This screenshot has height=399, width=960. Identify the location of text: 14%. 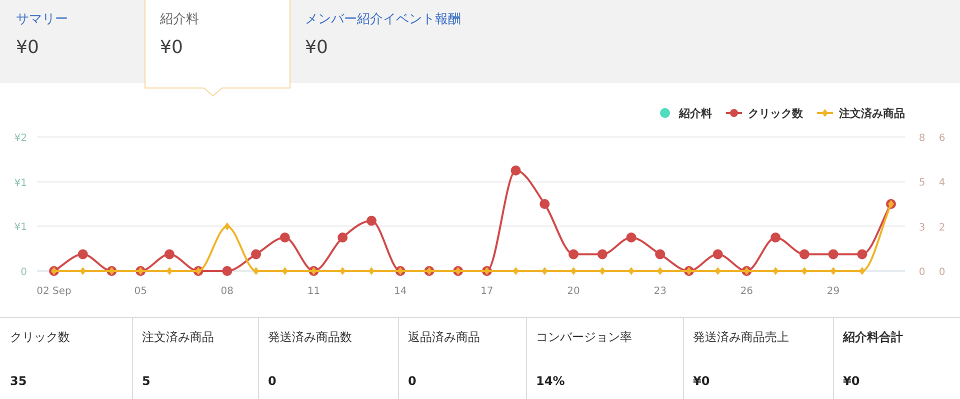
(550, 381).